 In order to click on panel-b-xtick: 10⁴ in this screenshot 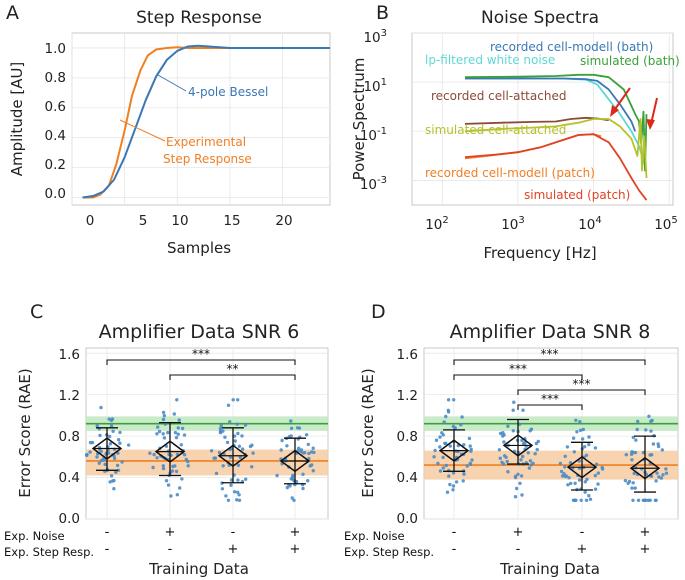, I will do `click(590, 224)`.